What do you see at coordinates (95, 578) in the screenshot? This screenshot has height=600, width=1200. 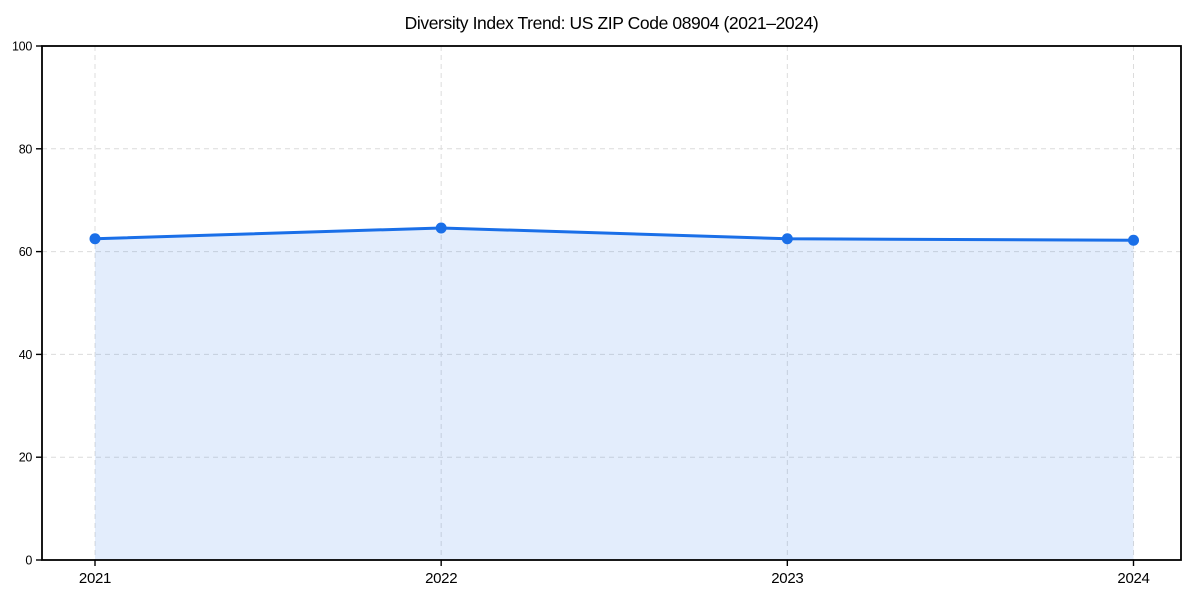 I see `x-tick-label: 2021` at bounding box center [95, 578].